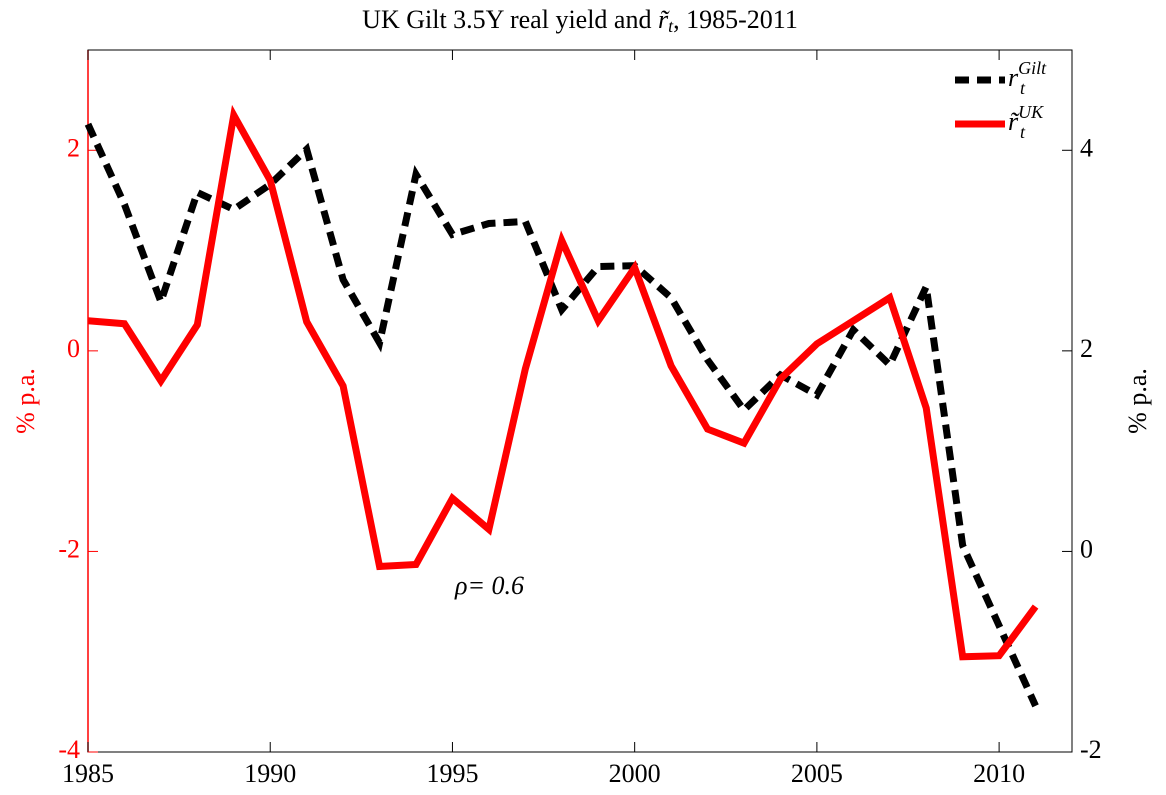 The image size is (1166, 795). I want to click on y2-tick-label: -2, so click(1091, 749).